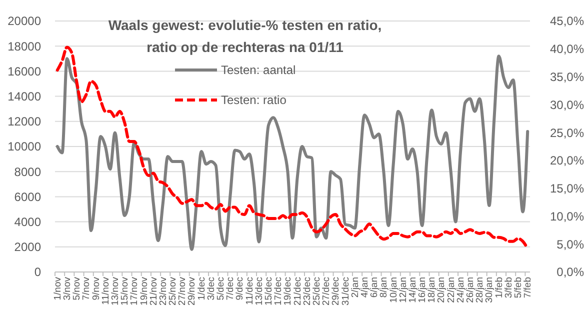 The height and width of the screenshot is (328, 588). I want to click on x-tick-label: 22/jan, so click(451, 290).